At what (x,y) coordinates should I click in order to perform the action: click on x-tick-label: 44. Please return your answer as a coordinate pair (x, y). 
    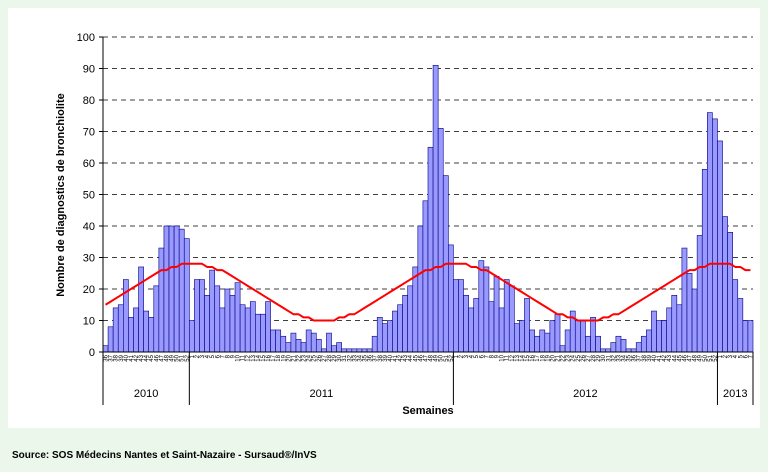
    Looking at the image, I should click on (675, 357).